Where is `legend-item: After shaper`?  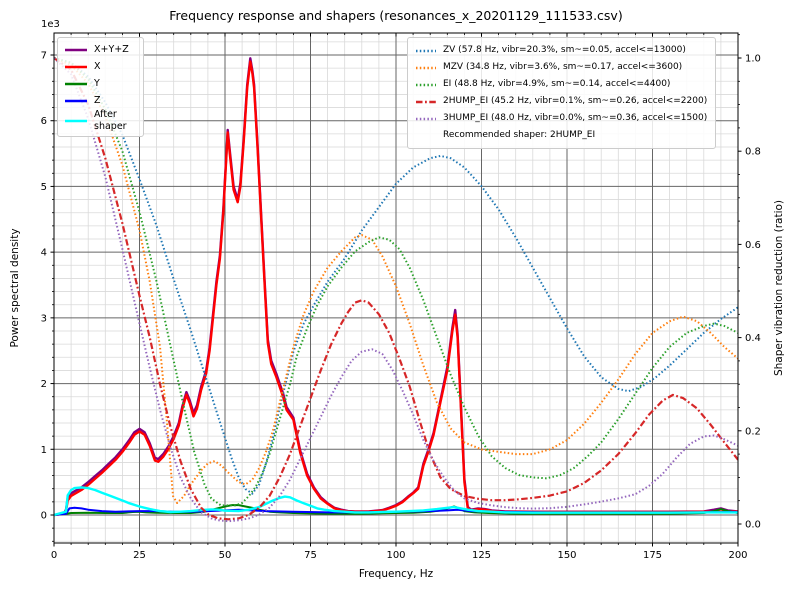 legend-item: After shaper is located at coordinates (100, 121).